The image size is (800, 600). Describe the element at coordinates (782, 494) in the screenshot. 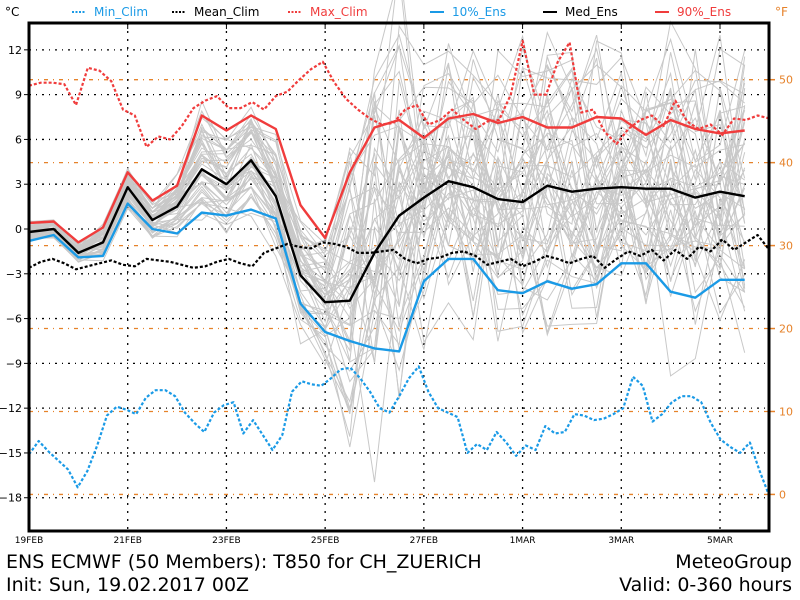

I see `ytick-label-right: 0` at that location.